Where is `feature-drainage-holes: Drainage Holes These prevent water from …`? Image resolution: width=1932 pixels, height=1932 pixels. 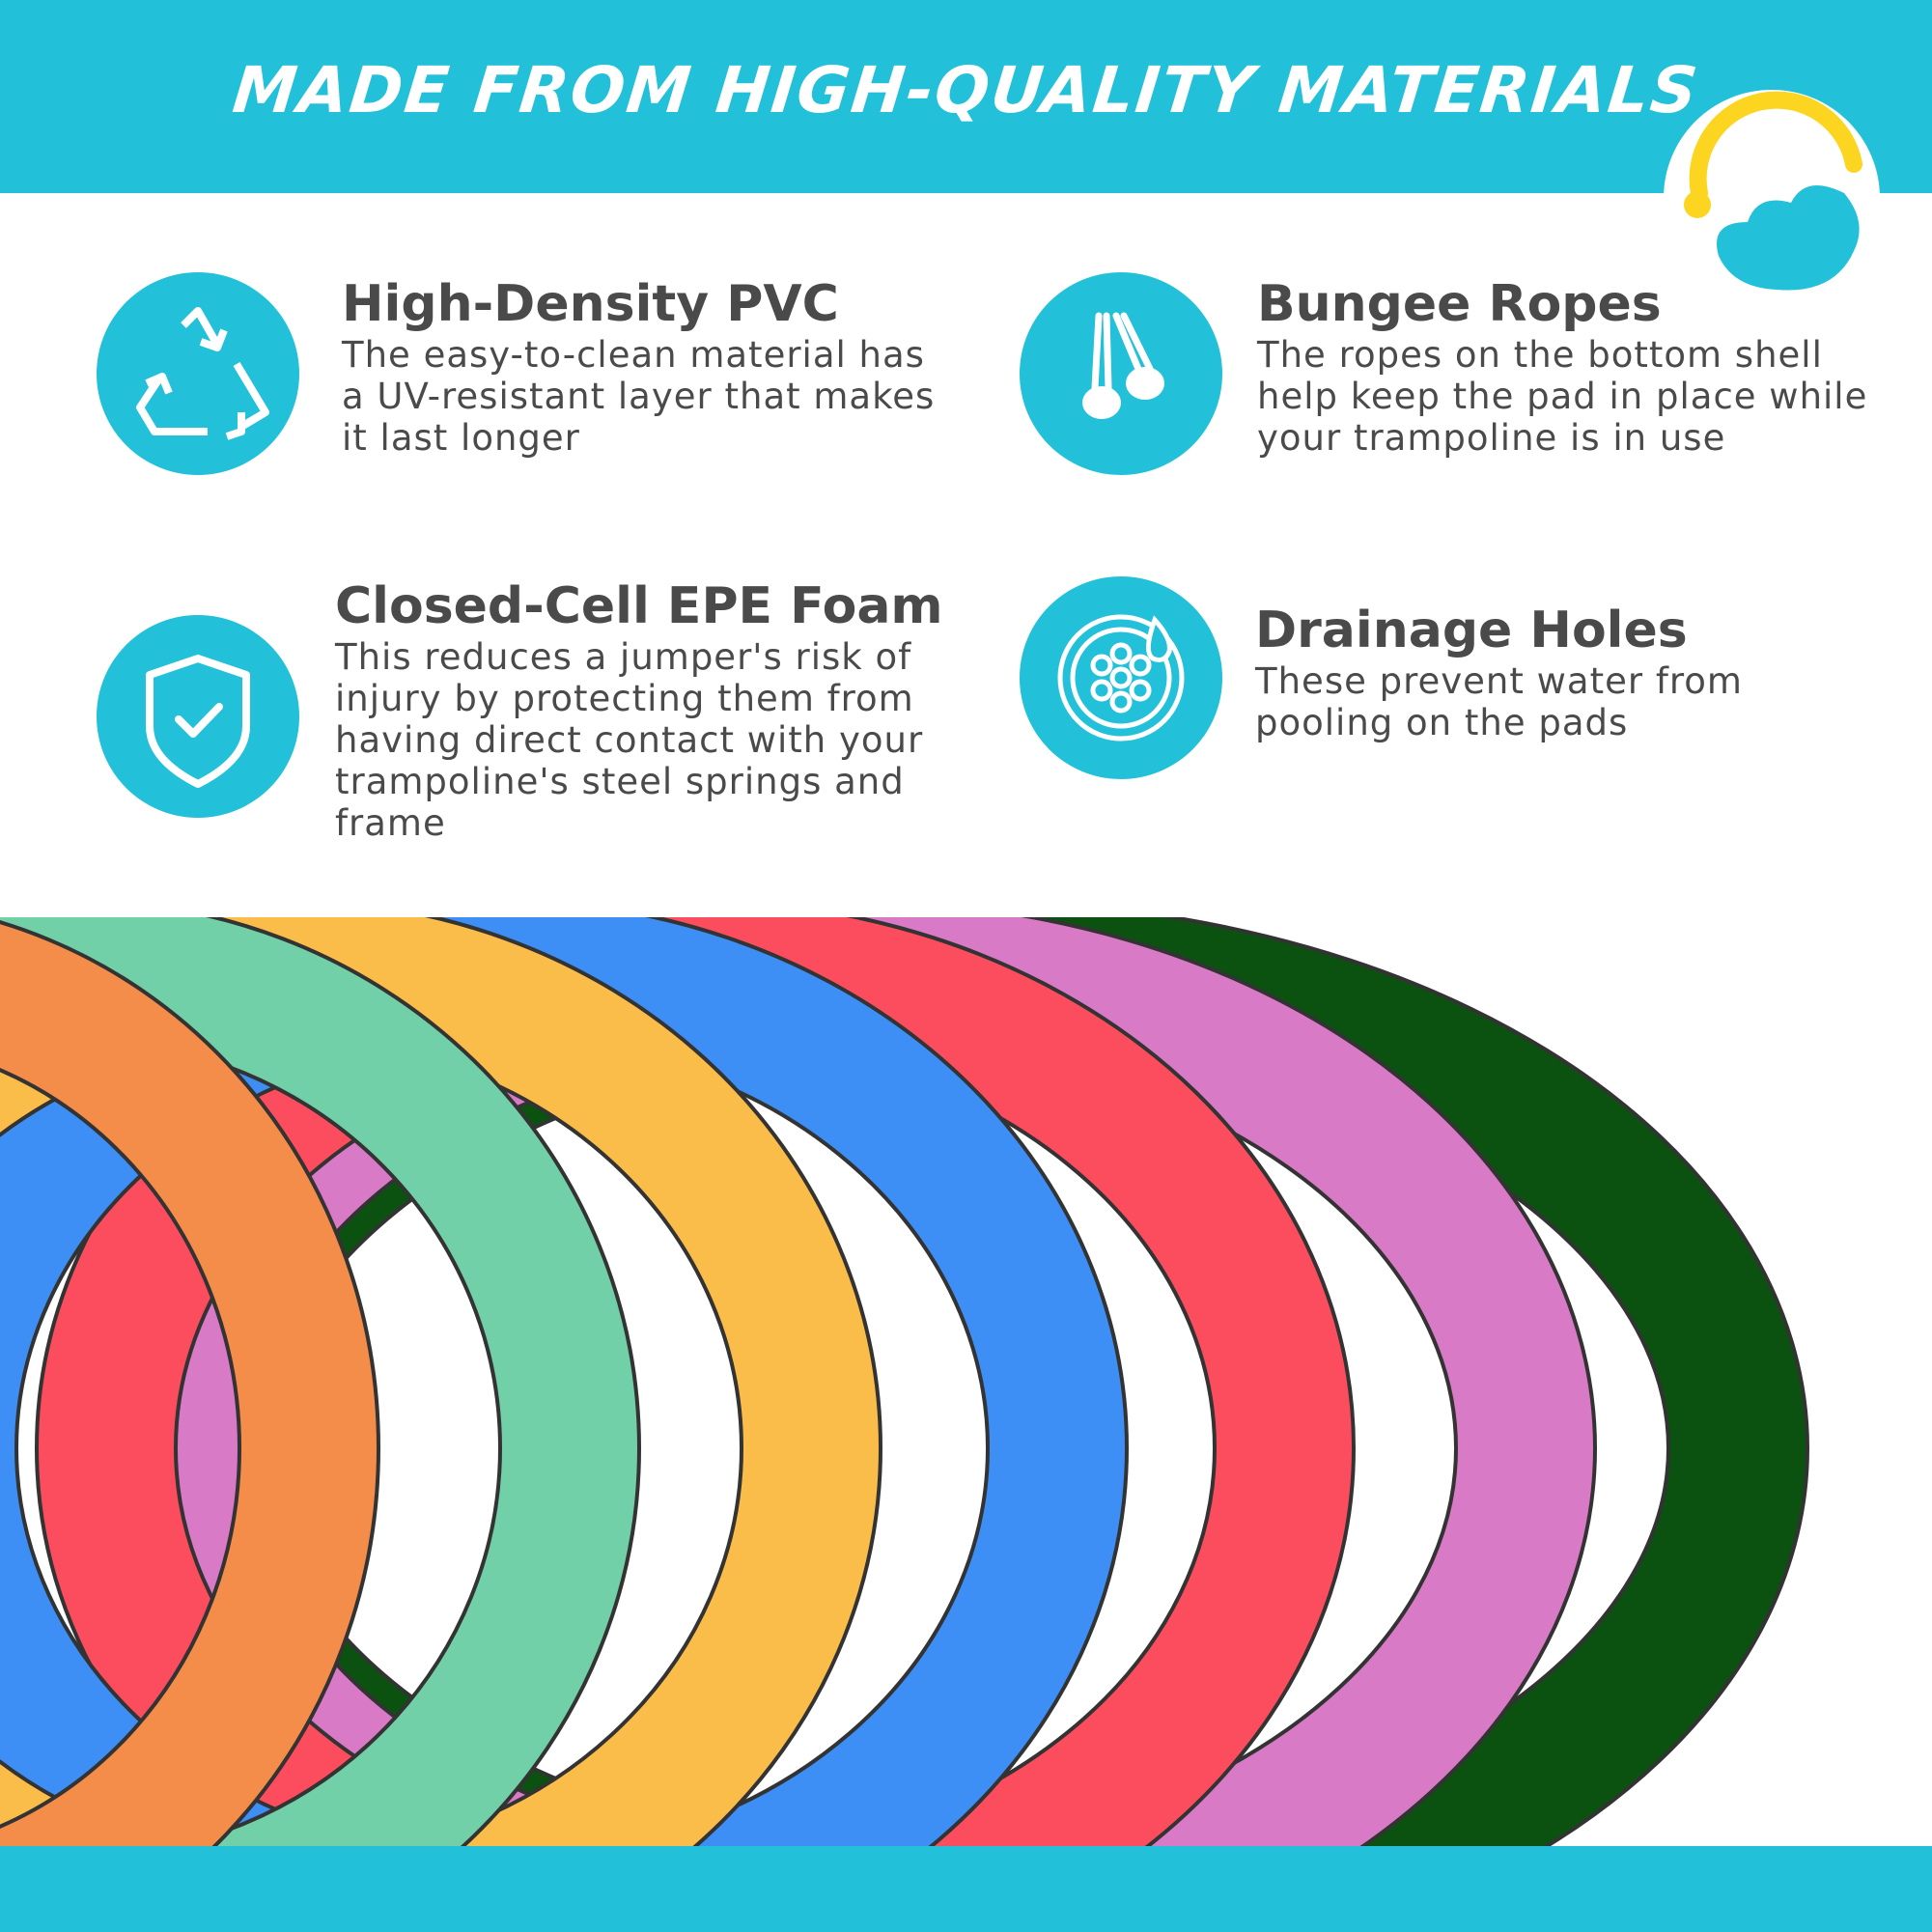 feature-drainage-holes: Drainage Holes These prevent water from … is located at coordinates (1564, 672).